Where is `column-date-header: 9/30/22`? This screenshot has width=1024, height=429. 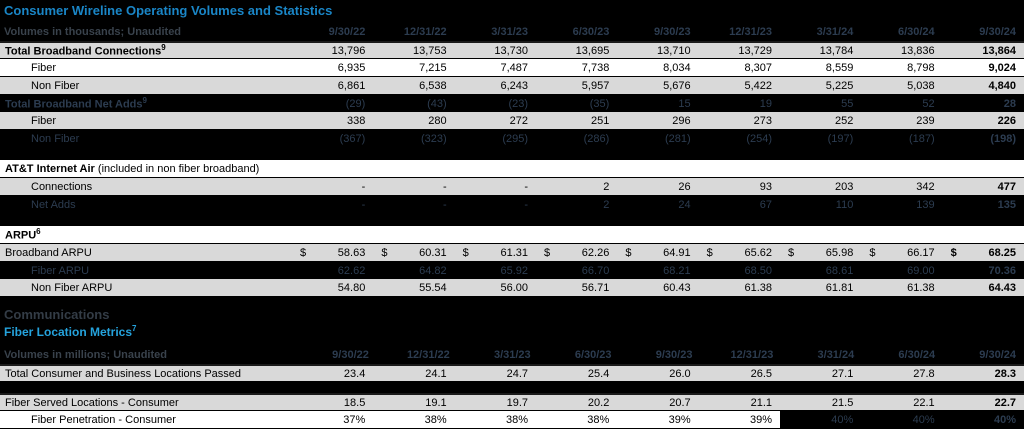
column-date-header: 9/30/22 is located at coordinates (347, 32).